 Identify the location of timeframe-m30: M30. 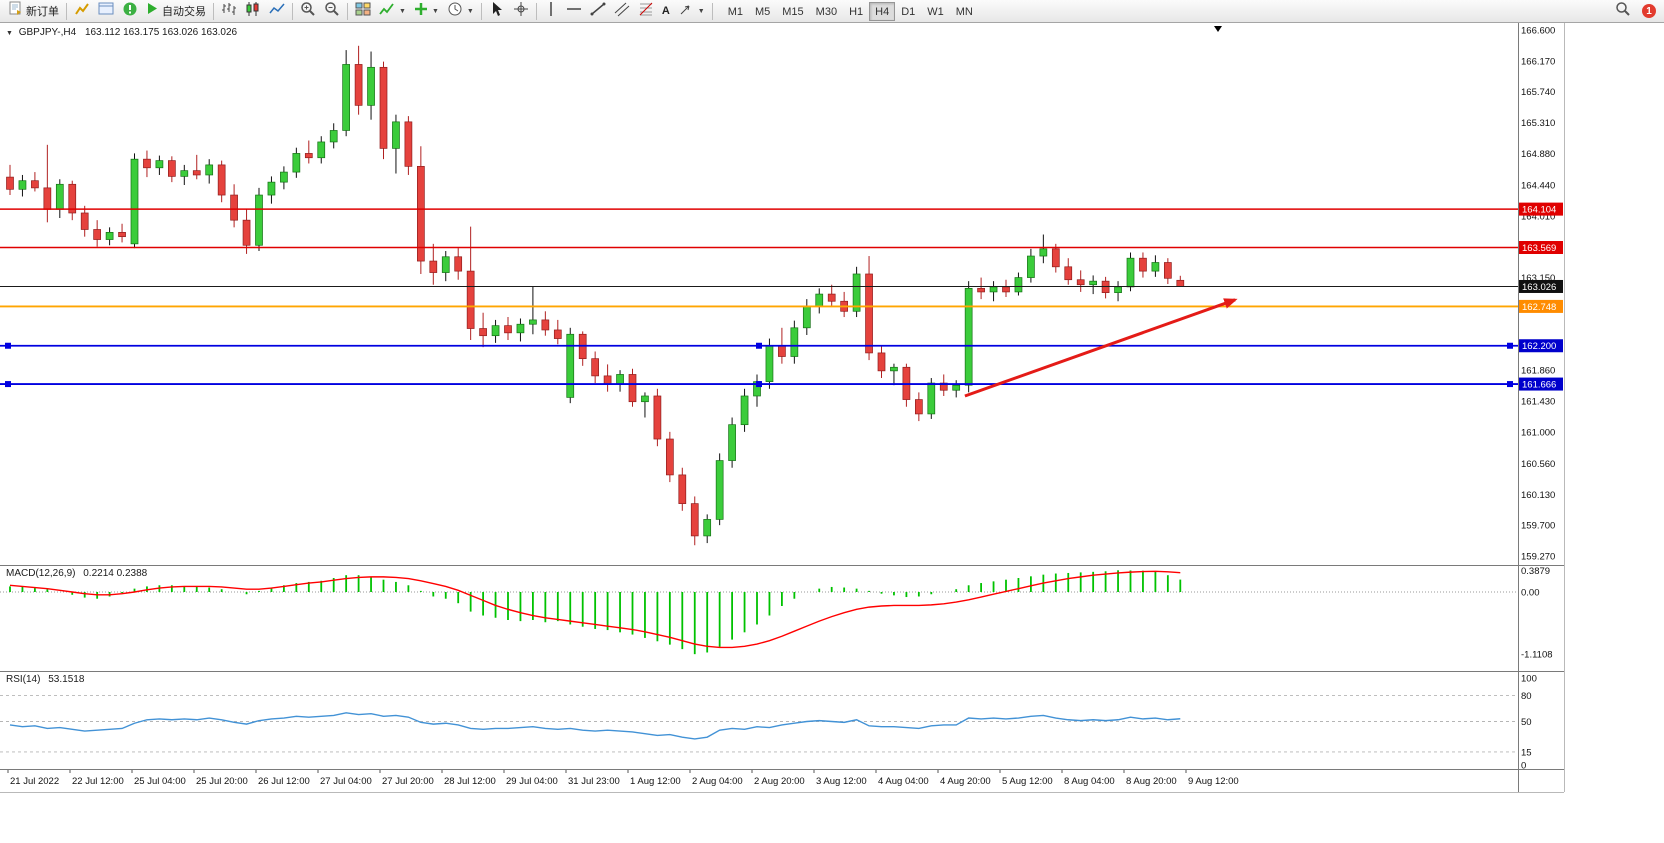
(826, 11).